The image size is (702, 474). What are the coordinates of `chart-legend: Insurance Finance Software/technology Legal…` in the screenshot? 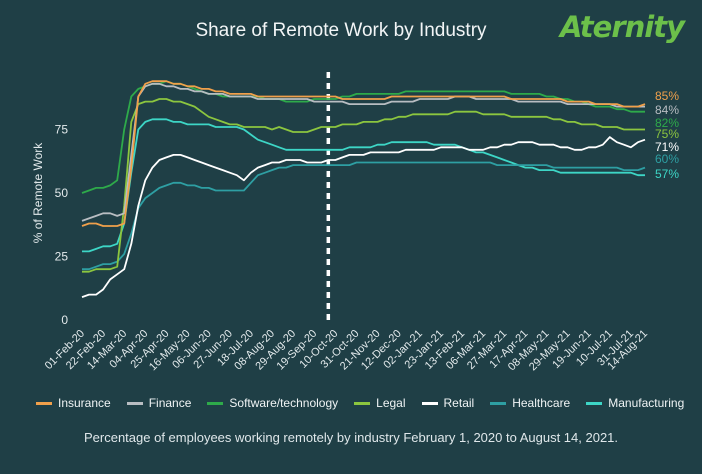 It's located at (360, 403).